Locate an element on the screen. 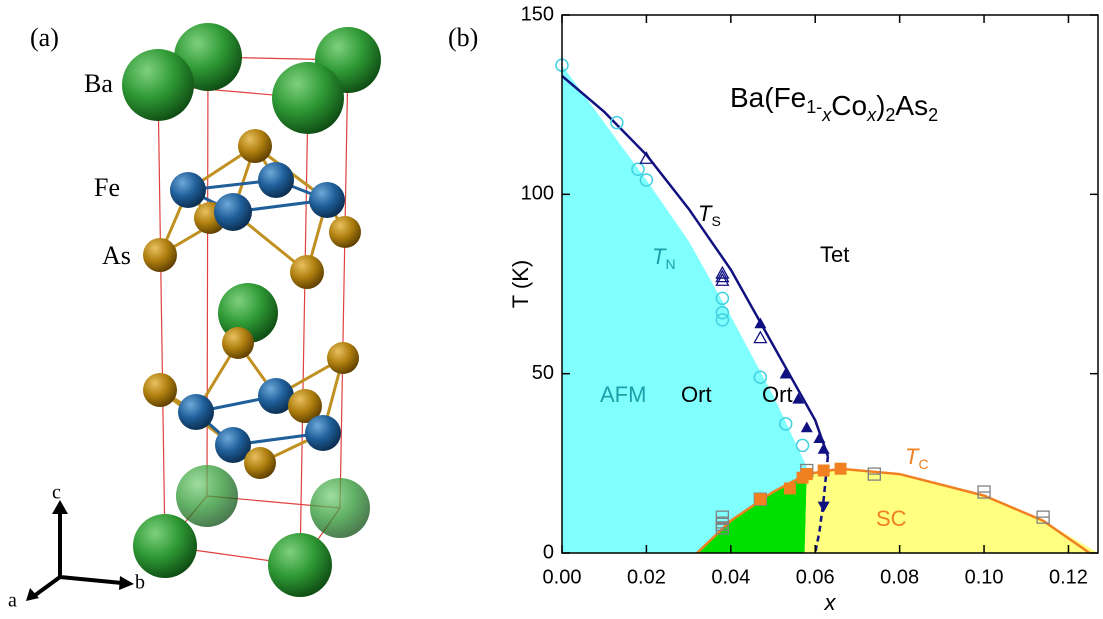 This screenshot has width=1103, height=619. y-axis-label: T (K) is located at coordinates (520, 284).